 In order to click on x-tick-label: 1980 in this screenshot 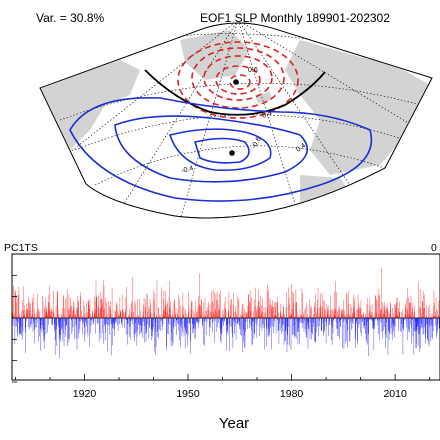, I will do `click(292, 394)`.